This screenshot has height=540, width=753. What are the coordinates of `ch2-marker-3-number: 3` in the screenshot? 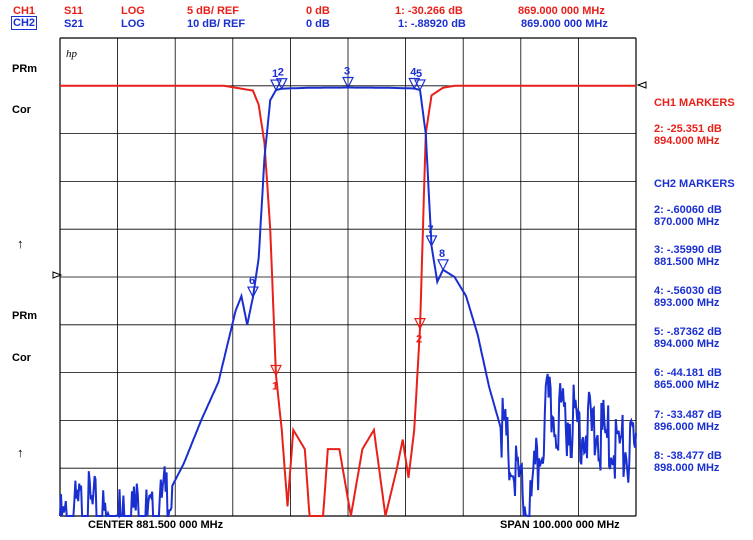 It's located at (347, 72).